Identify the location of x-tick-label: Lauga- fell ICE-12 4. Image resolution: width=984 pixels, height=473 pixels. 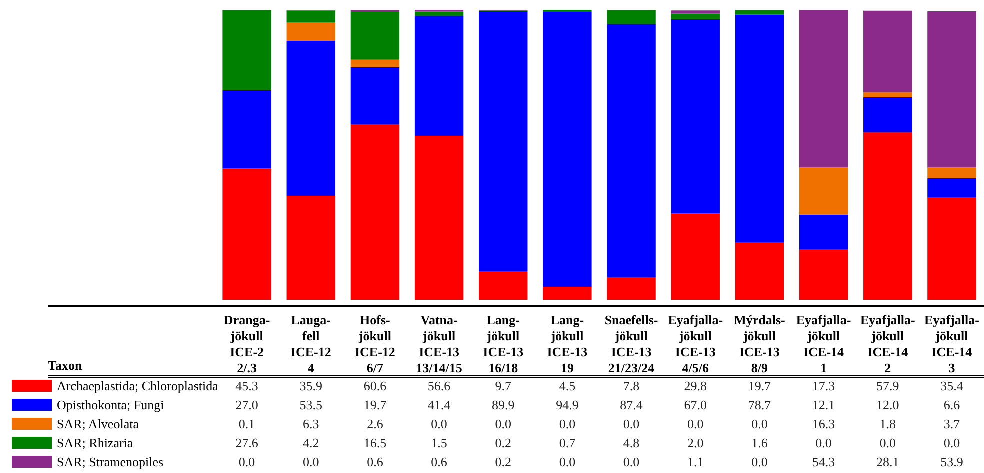
(311, 344).